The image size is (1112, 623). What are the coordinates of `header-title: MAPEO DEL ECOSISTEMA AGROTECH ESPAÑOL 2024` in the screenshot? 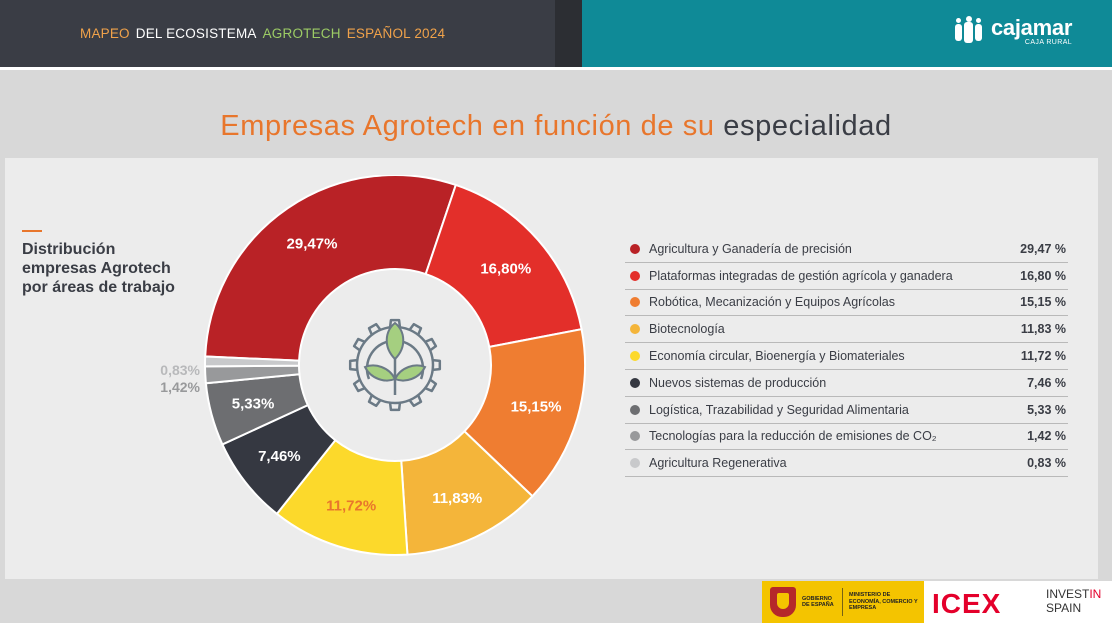 It's located at (265, 33).